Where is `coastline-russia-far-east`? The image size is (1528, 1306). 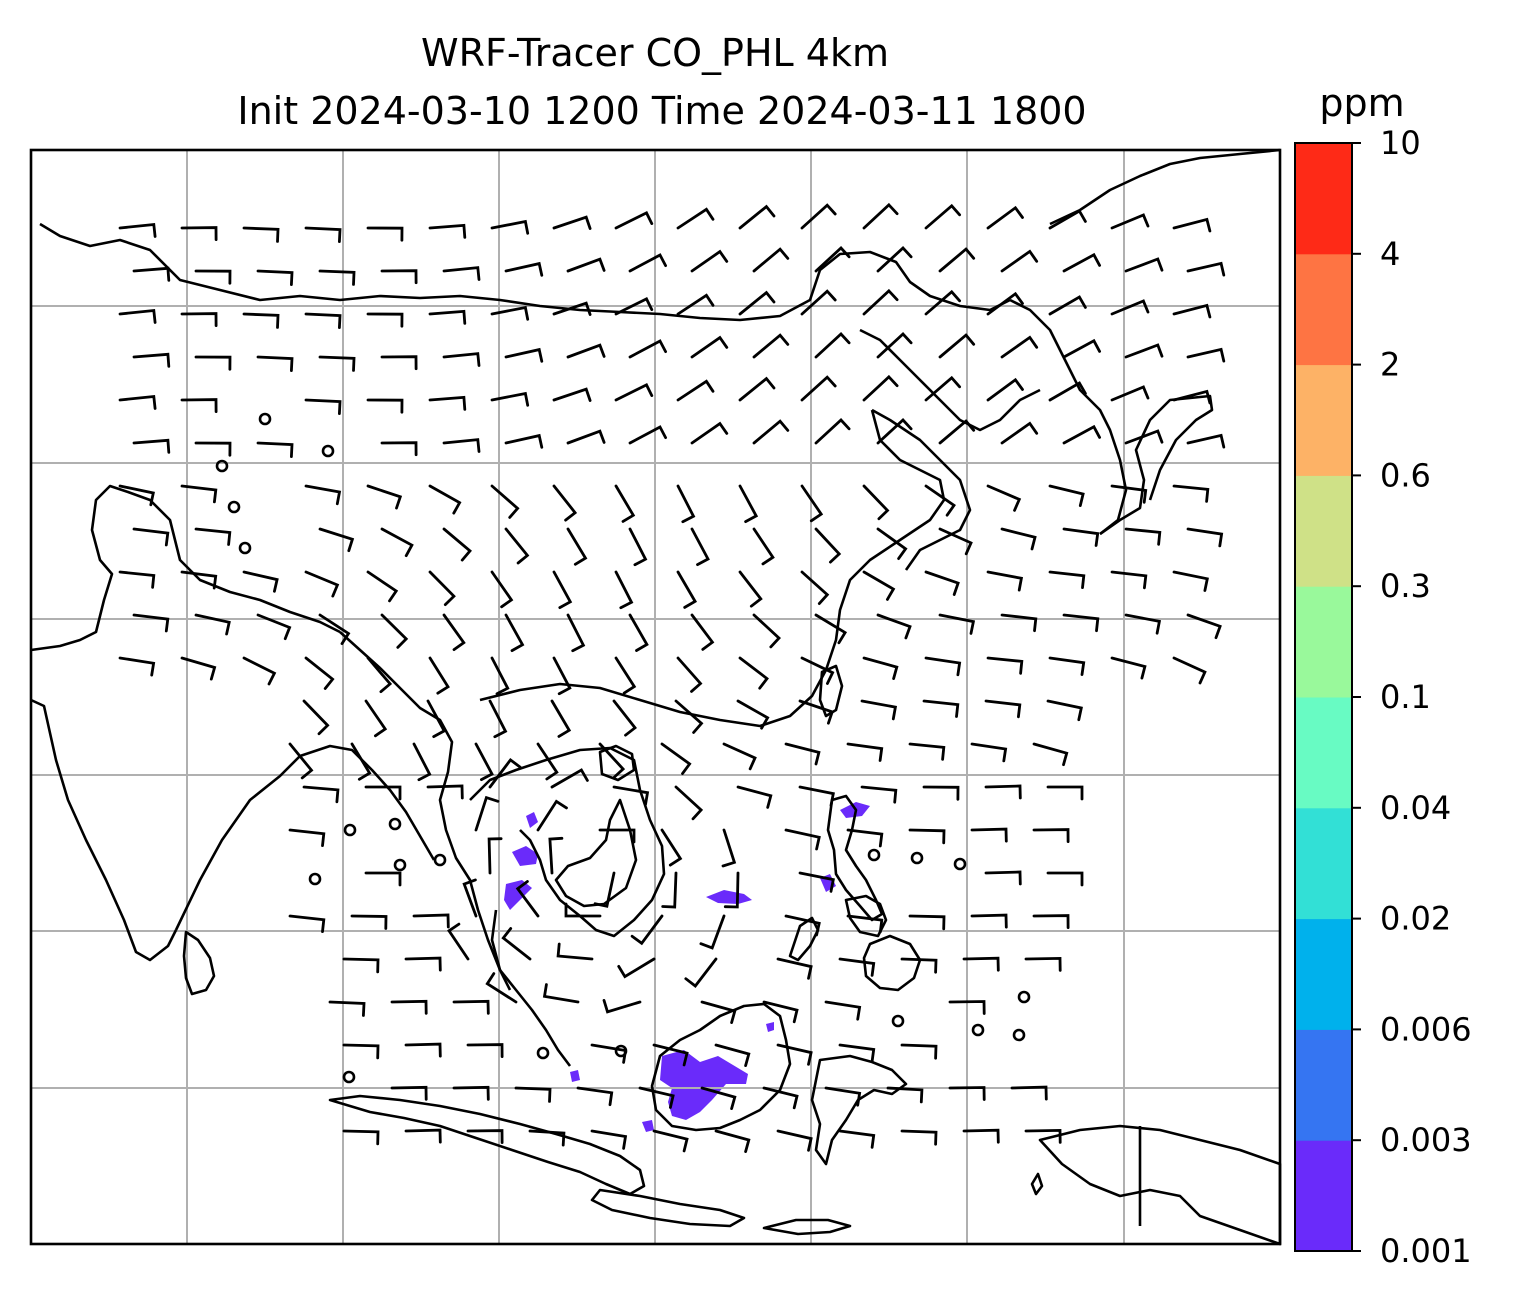
coastline-russia-far-east is located at coordinates (1165, 187).